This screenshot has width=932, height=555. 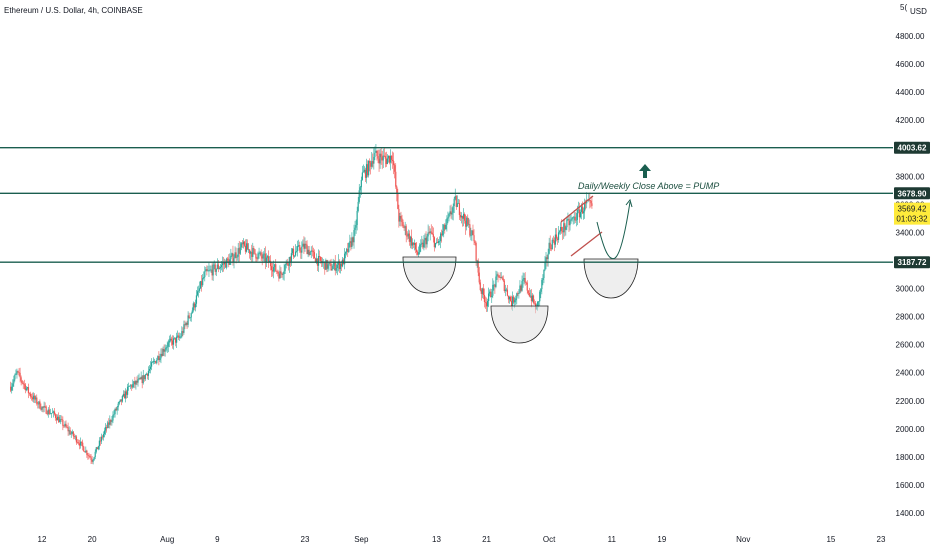 I want to click on y-tick-label: 1800.00, so click(x=910, y=457).